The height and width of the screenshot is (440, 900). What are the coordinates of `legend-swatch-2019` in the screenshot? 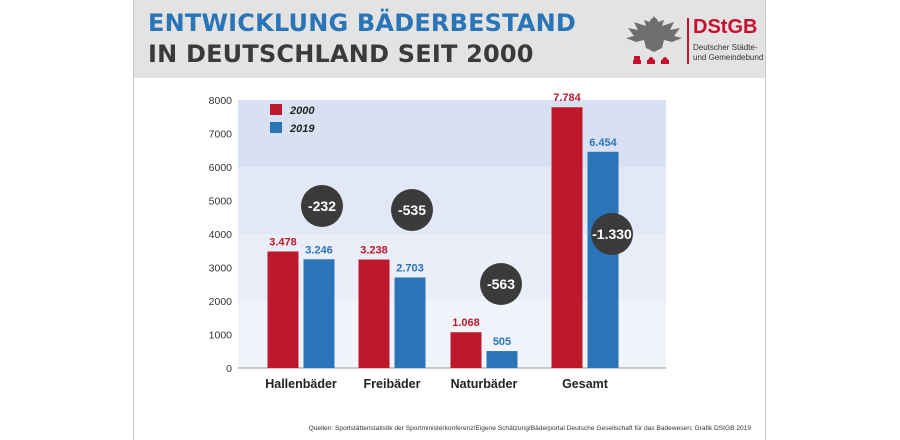 It's located at (276, 127).